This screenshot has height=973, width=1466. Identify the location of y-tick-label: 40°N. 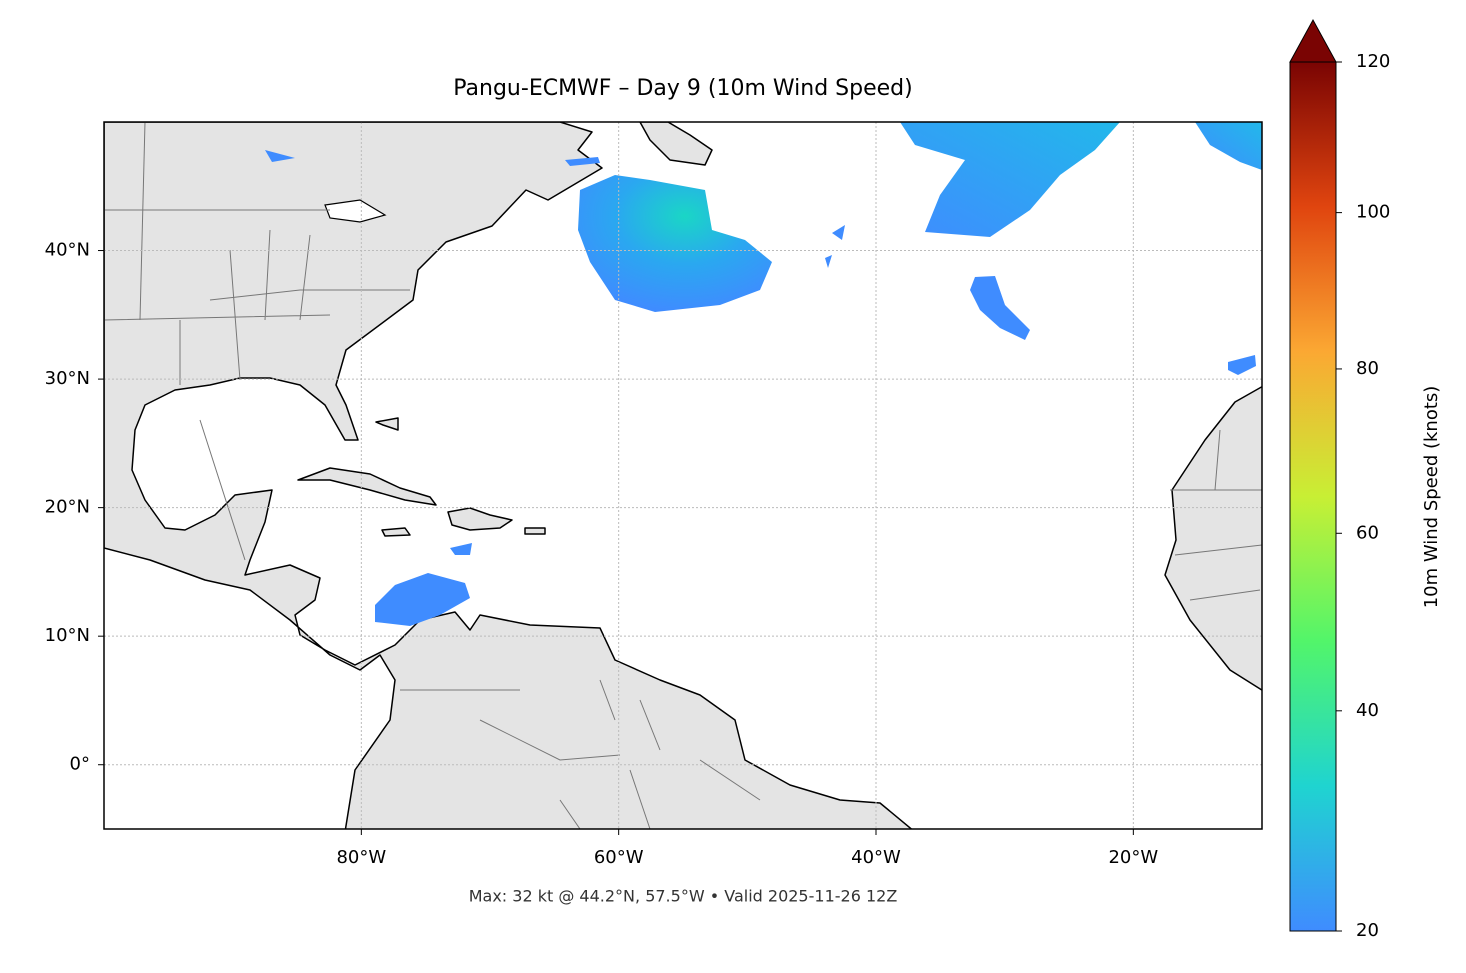
(67, 250).